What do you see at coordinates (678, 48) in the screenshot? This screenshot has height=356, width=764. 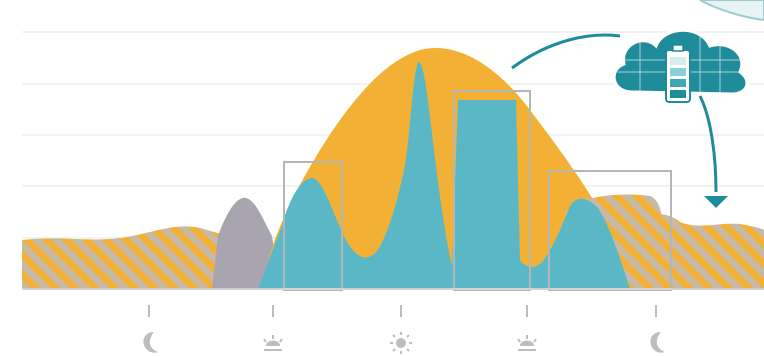 I see `battery-cap` at bounding box center [678, 48].